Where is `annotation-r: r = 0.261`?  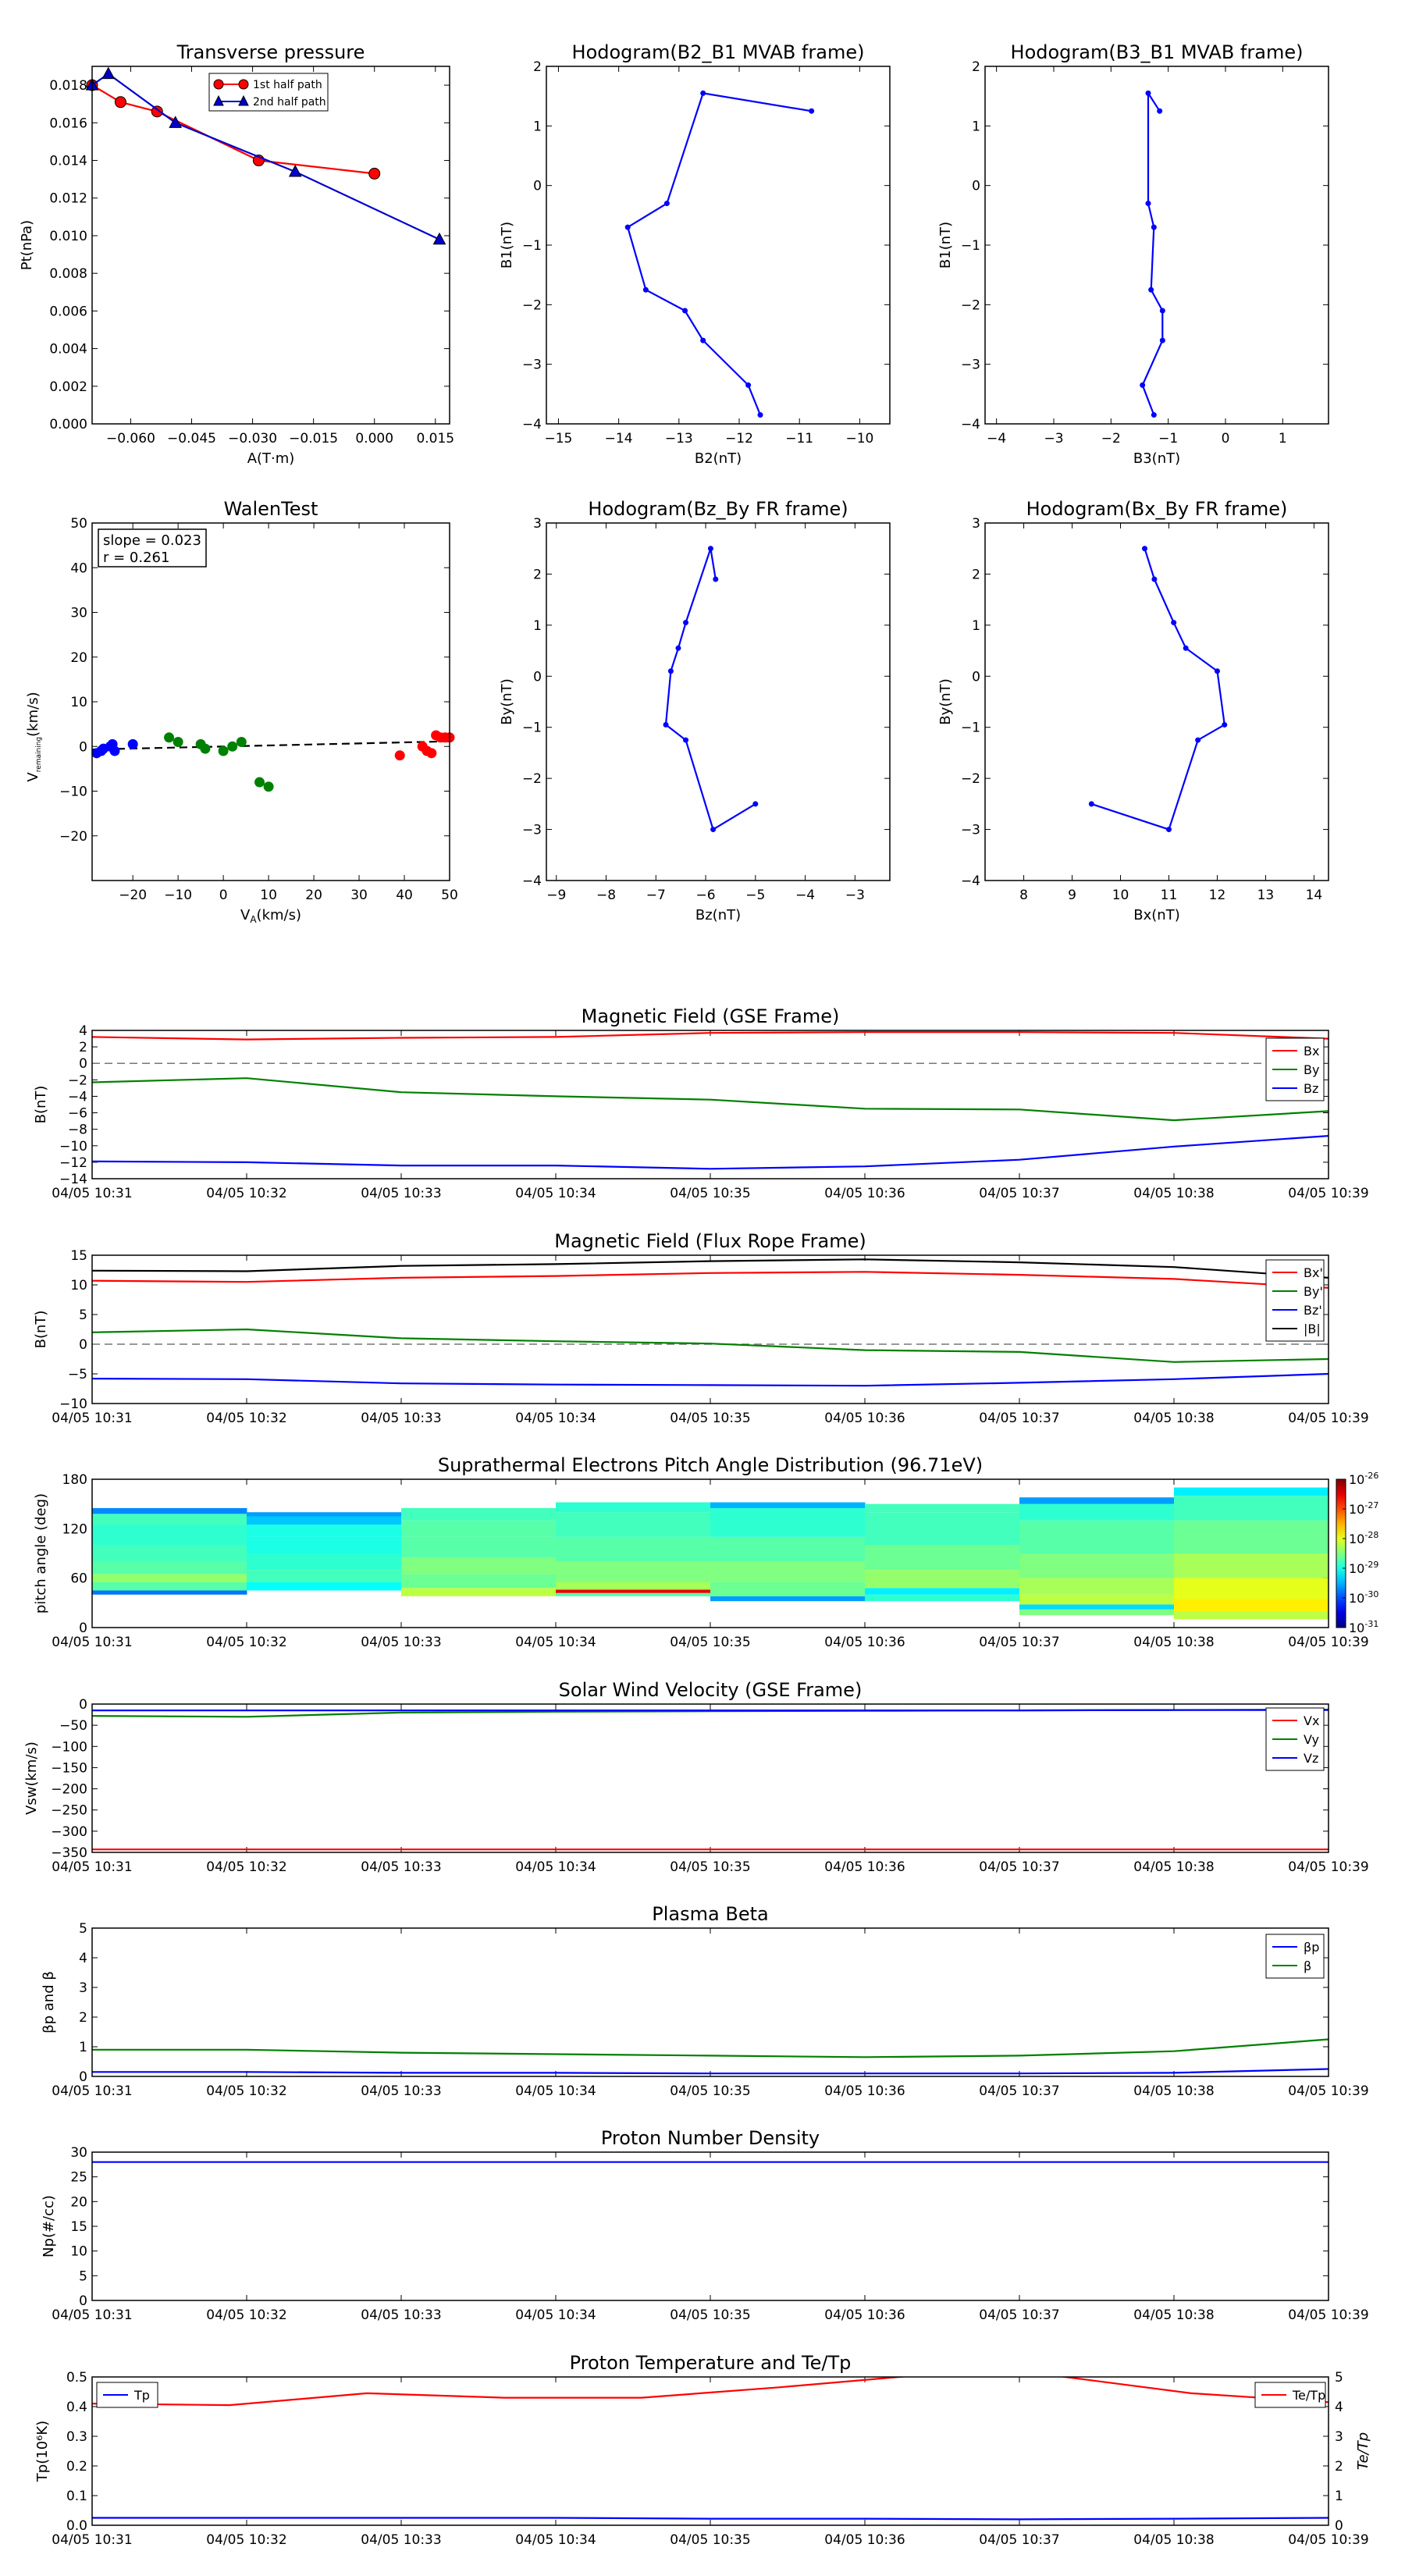 annotation-r: r = 0.261 is located at coordinates (136, 558).